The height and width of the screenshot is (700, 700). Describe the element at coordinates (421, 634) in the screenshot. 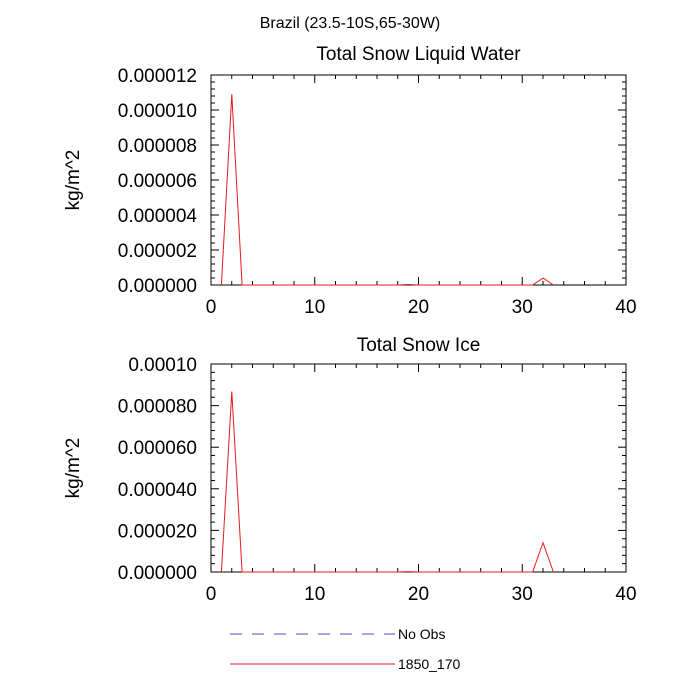

I see `legend-label: No Obs` at that location.